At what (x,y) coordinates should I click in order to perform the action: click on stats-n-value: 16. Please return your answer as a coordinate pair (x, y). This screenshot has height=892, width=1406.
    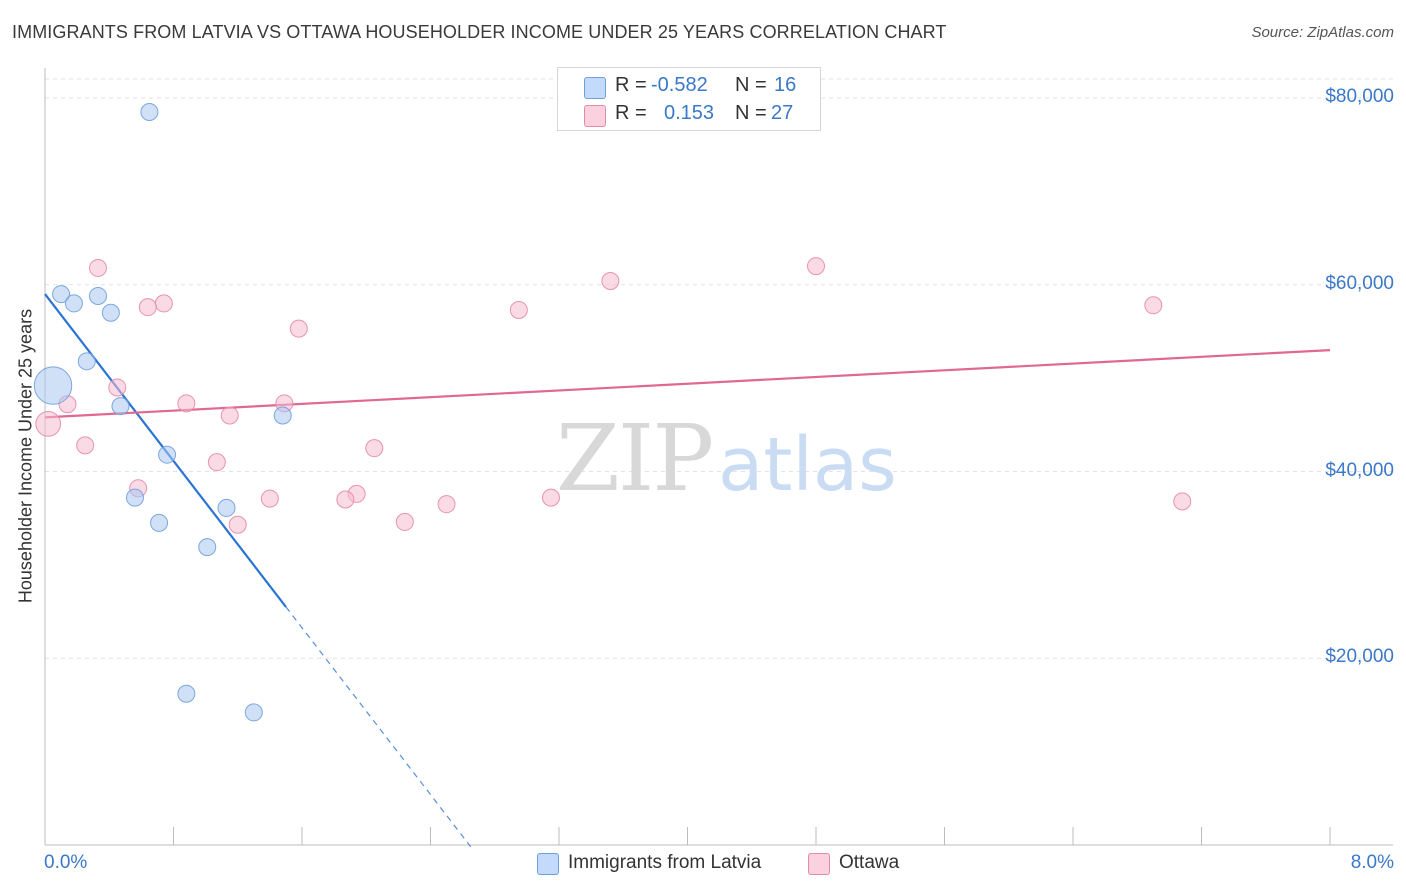
    Looking at the image, I should click on (785, 85).